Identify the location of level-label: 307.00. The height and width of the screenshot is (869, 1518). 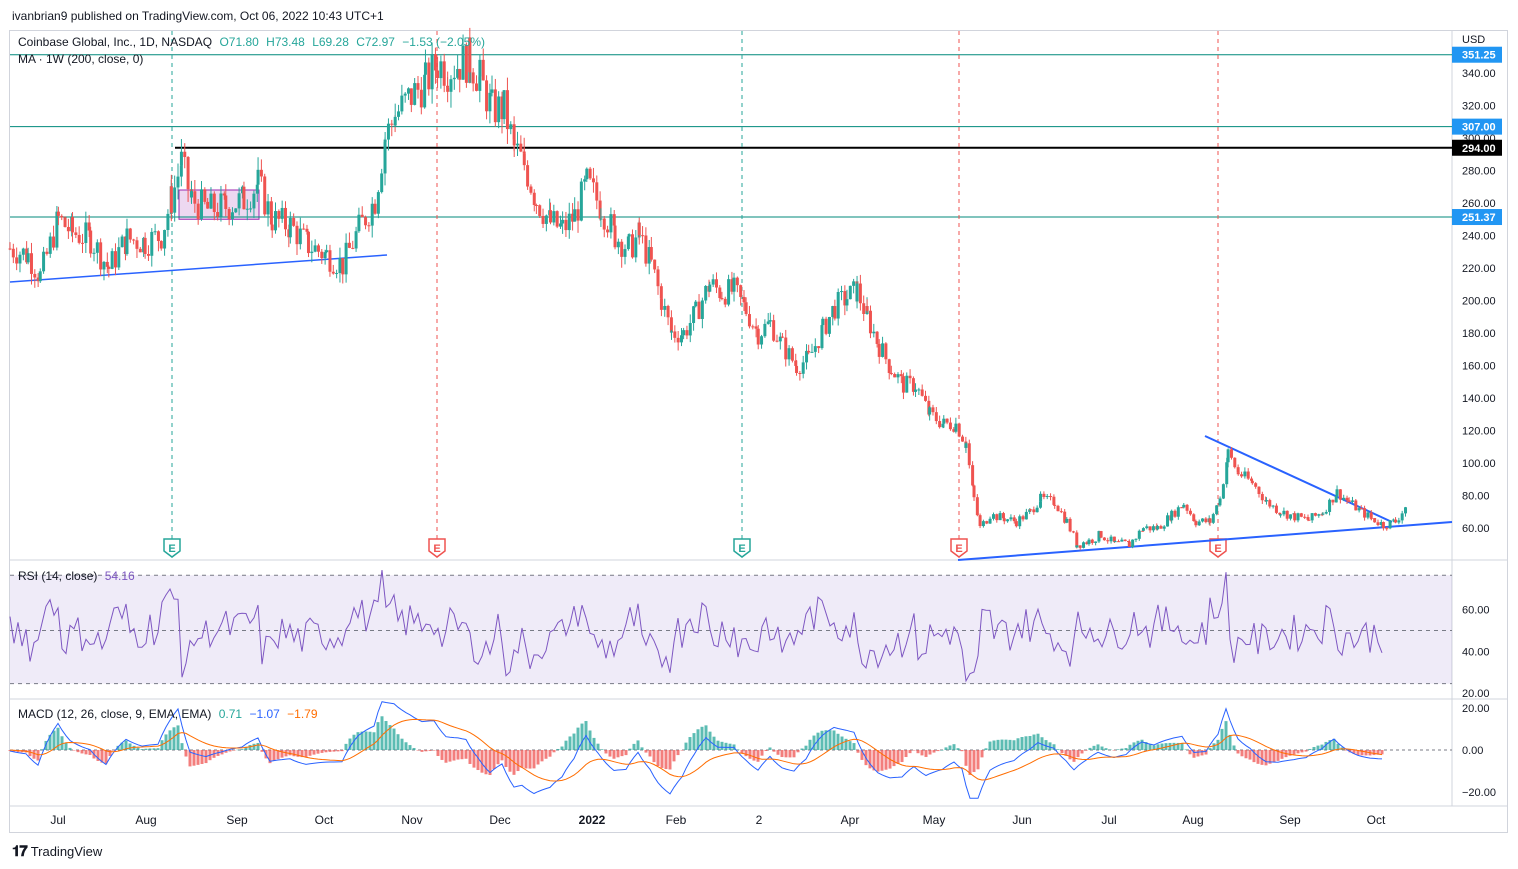
(1479, 128).